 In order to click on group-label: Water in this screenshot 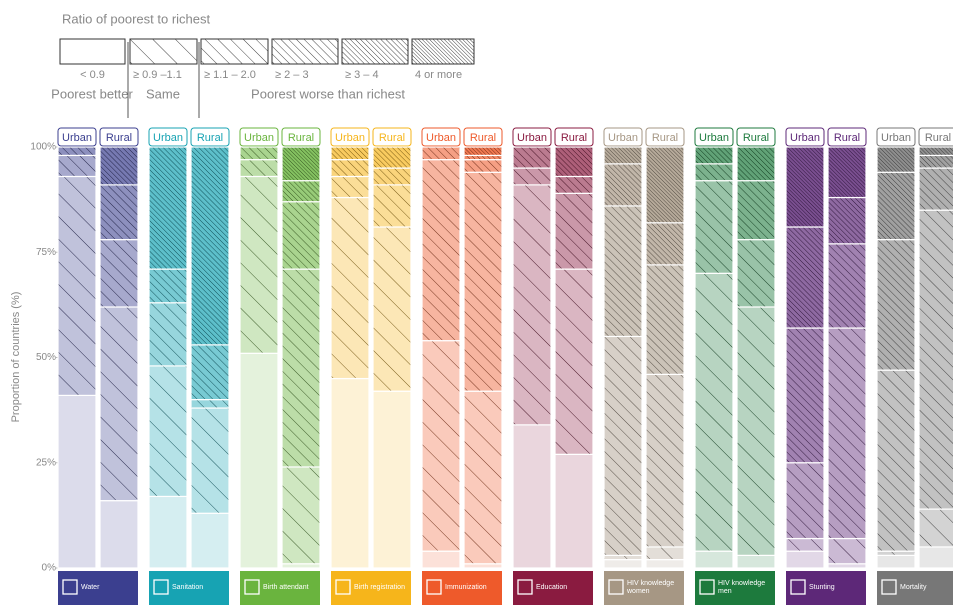, I will do `click(90, 587)`.